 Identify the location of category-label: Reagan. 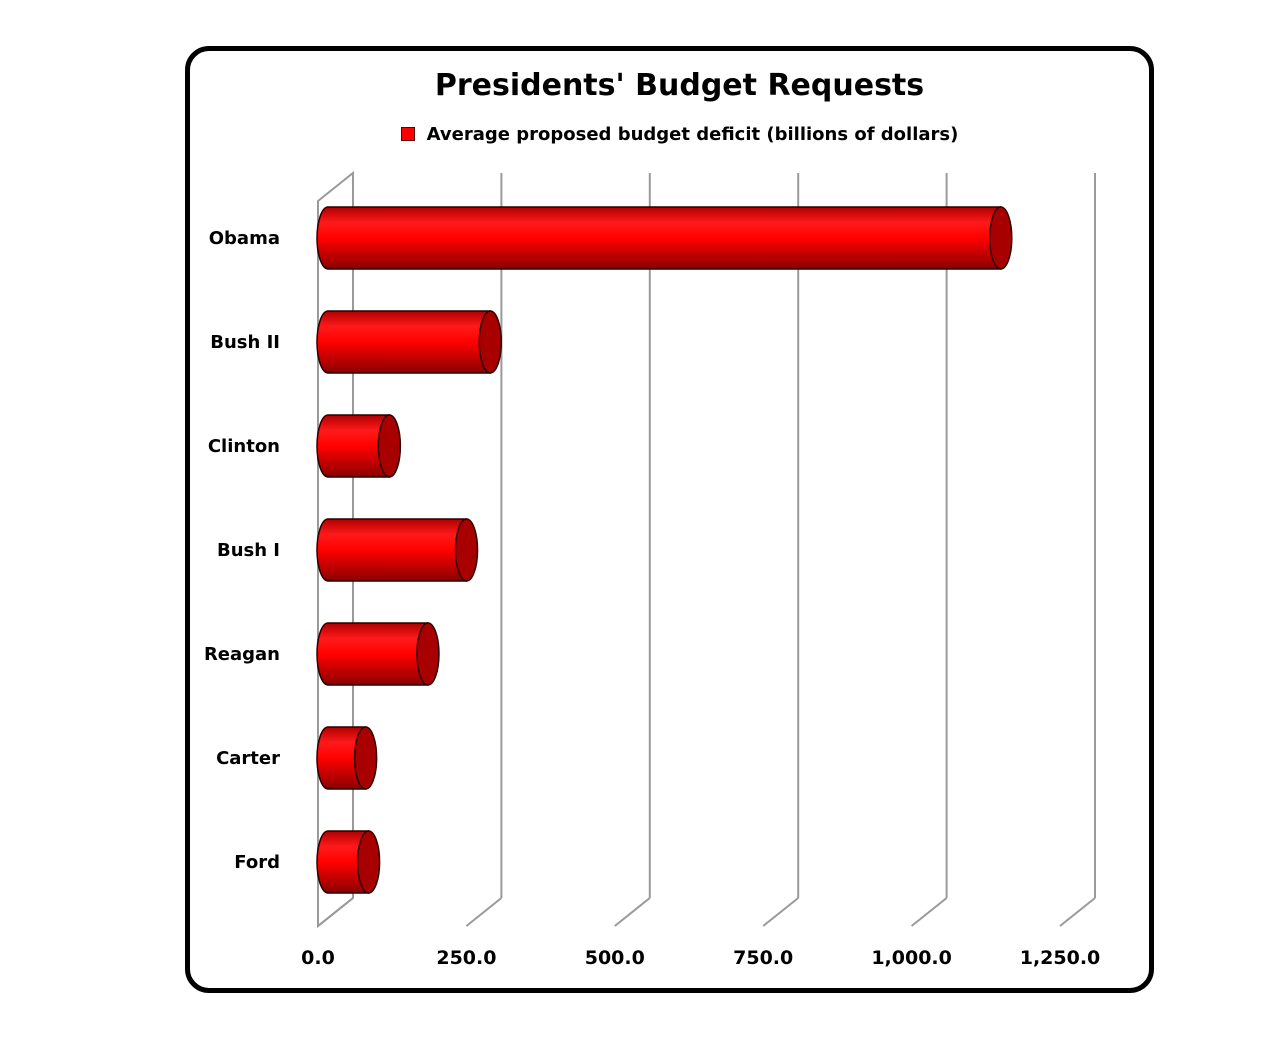
(242, 654).